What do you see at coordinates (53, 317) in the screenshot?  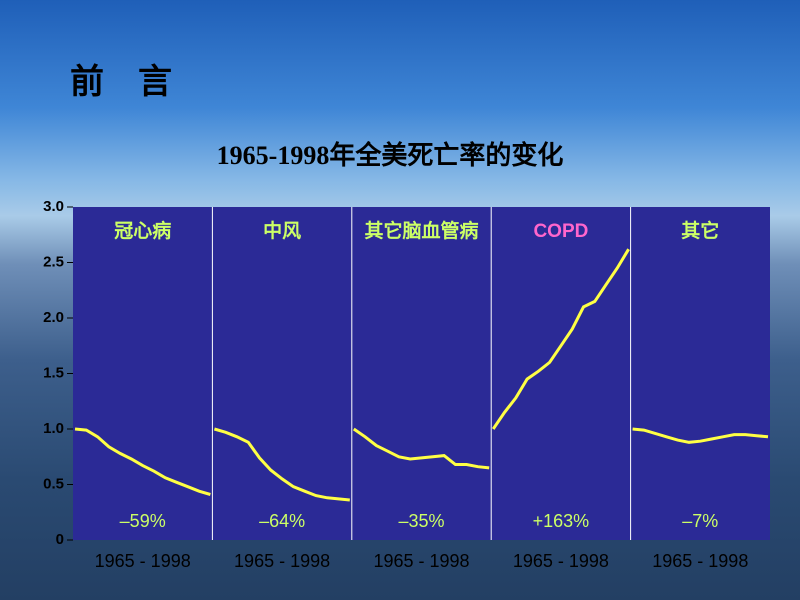 I see `y-tick-label: 2.0` at bounding box center [53, 317].